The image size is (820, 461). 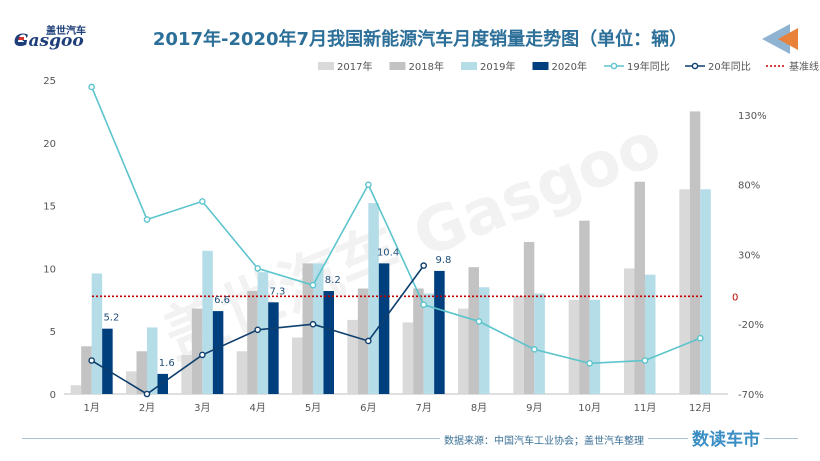 I want to click on data-label-2020: 10.4, so click(x=388, y=252).